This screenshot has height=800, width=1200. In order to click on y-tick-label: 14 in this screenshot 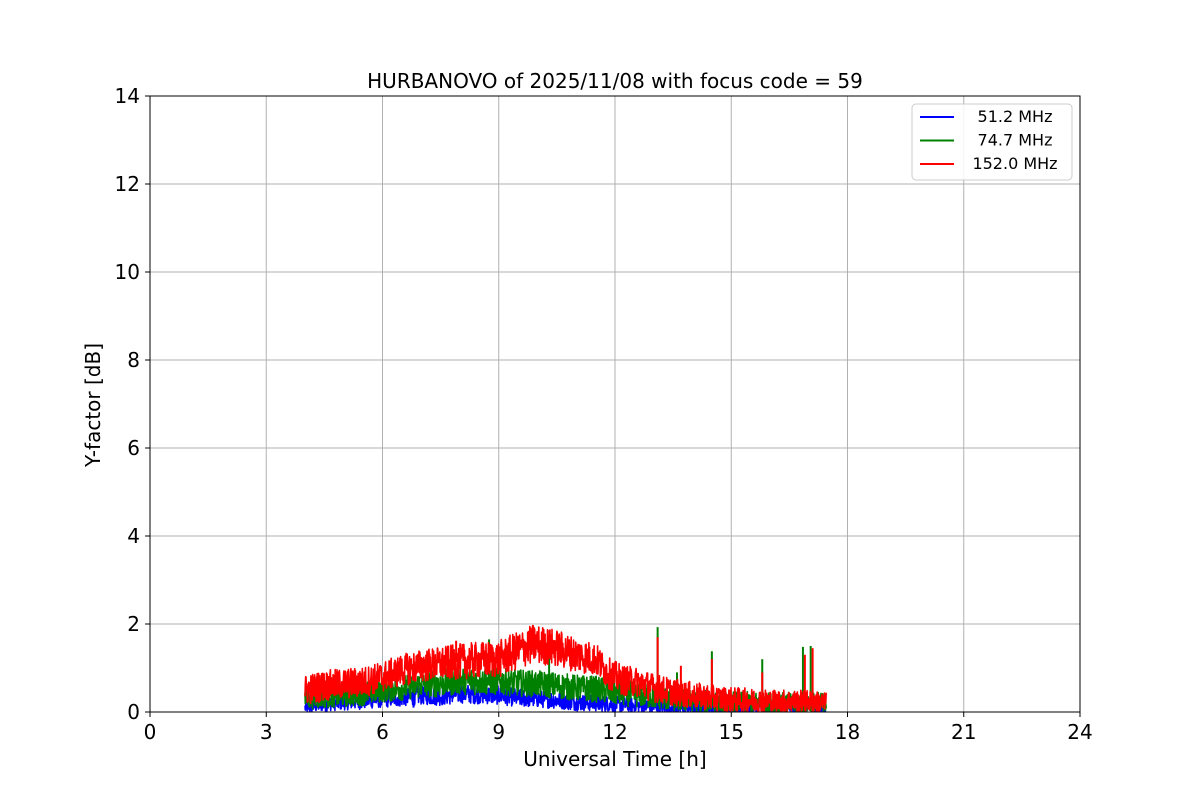, I will do `click(127, 96)`.